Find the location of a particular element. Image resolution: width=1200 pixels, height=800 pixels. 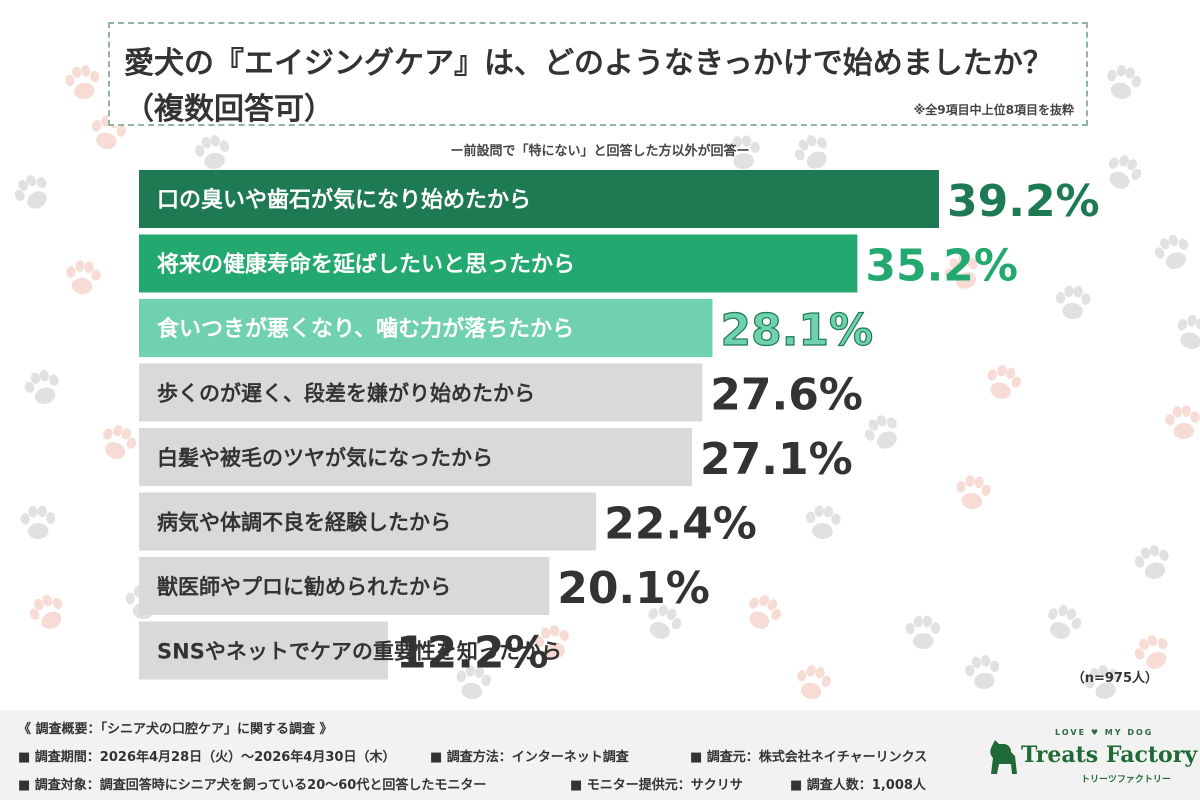

bar-value-label: 27.1% is located at coordinates (776, 459).